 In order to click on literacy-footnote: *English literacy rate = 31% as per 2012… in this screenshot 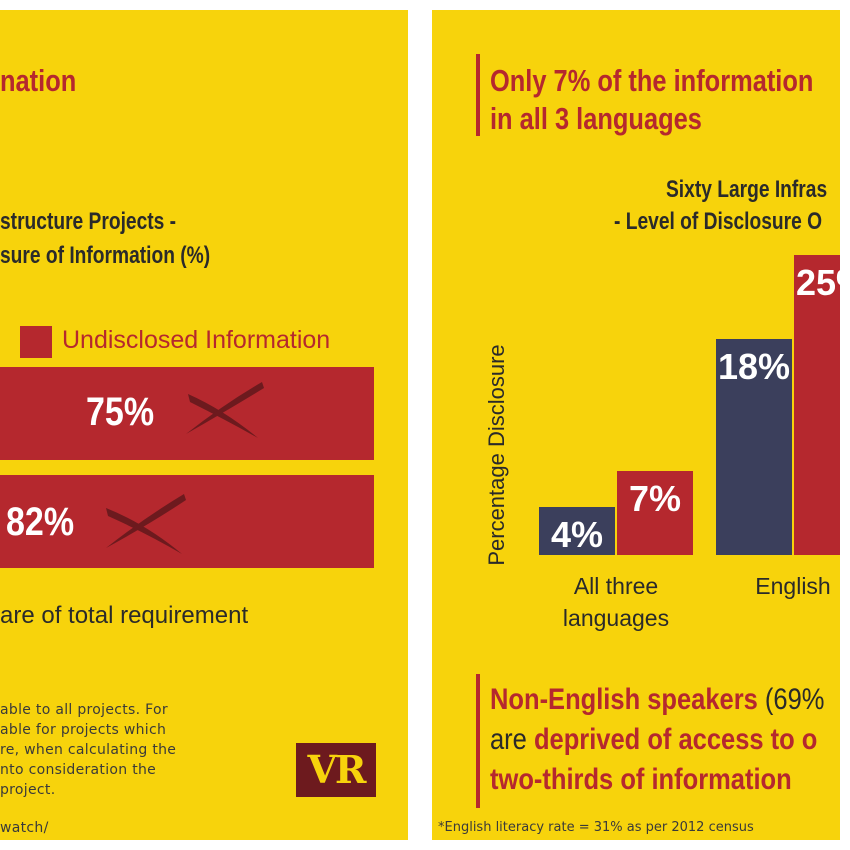, I will do `click(596, 827)`.